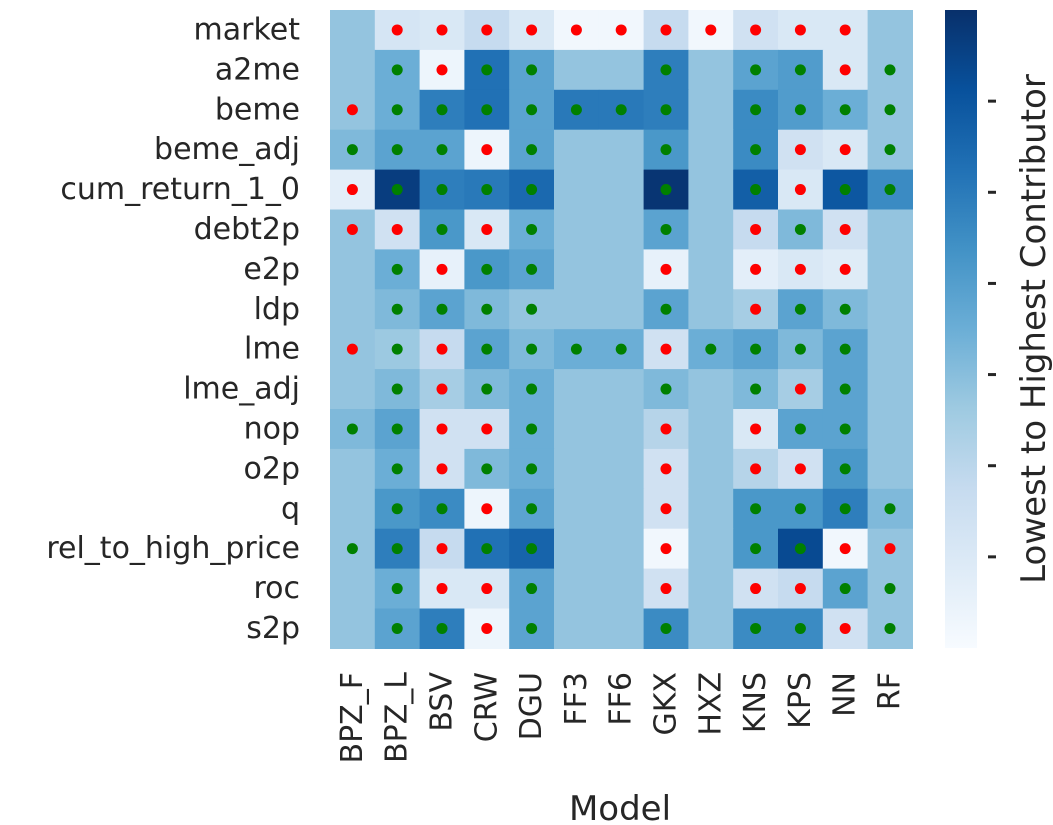 Image resolution: width=1053 pixels, height=825 pixels. Describe the element at coordinates (227, 149) in the screenshot. I see `y-tick-label: beme_adj` at that location.